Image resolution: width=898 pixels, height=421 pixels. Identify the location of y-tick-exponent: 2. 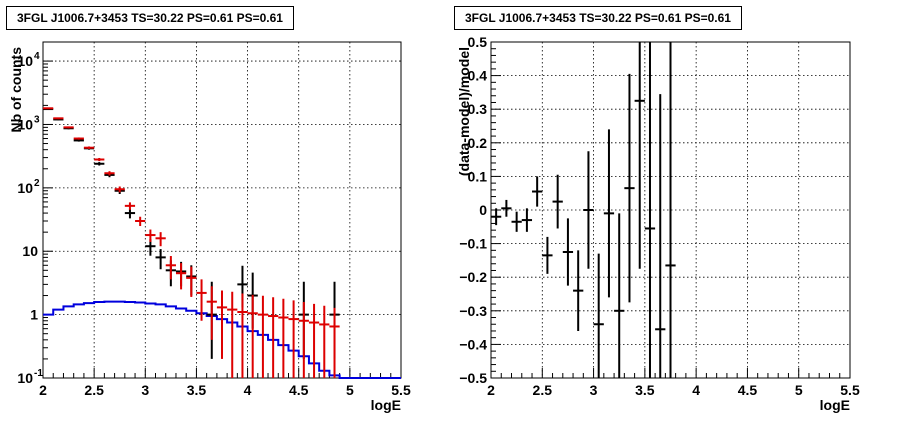
(37, 183).